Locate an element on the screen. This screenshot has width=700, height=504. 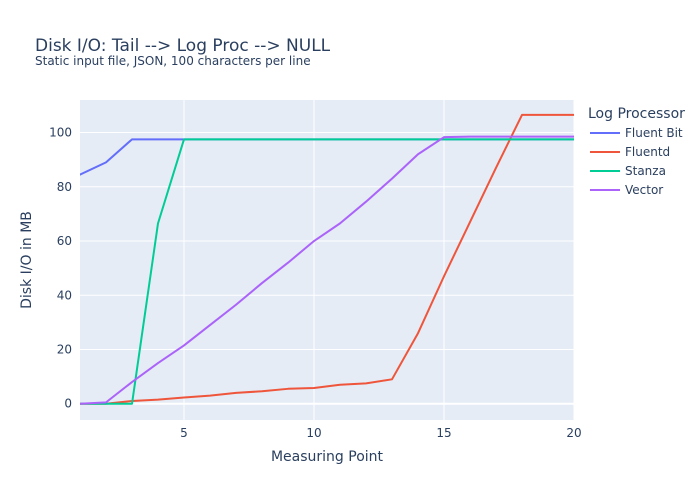
legend-label: Stanza is located at coordinates (645, 171).